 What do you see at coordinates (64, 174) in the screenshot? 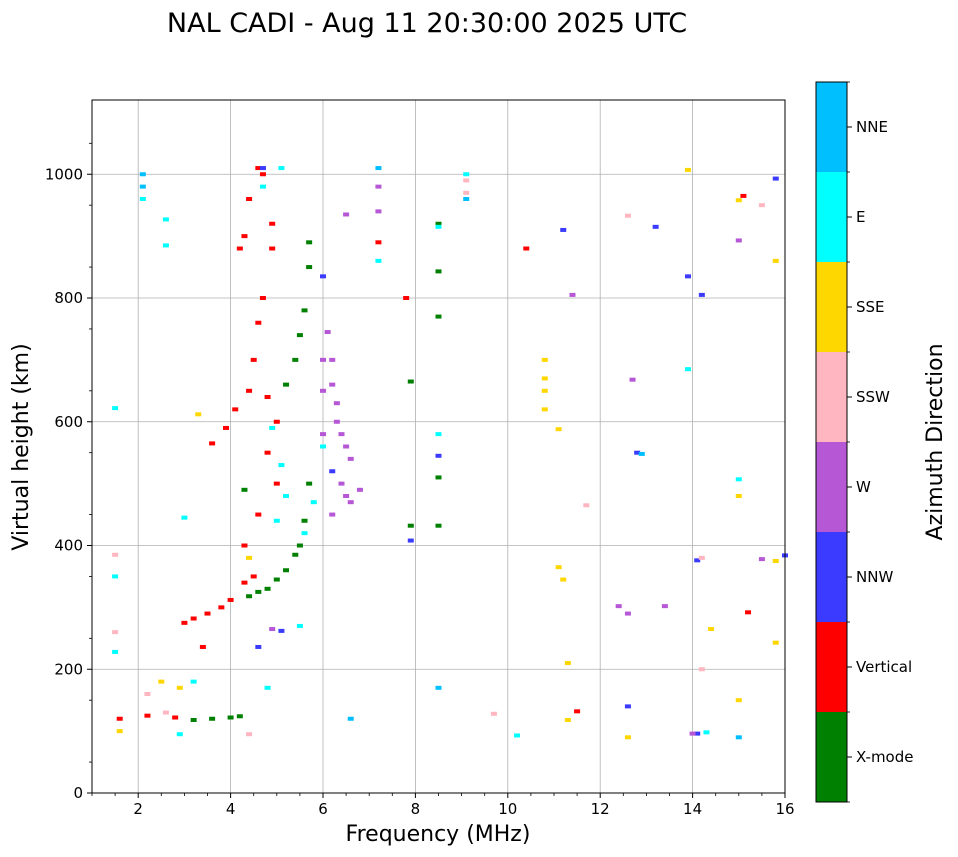
I see `y-tick-label: 1000` at bounding box center [64, 174].